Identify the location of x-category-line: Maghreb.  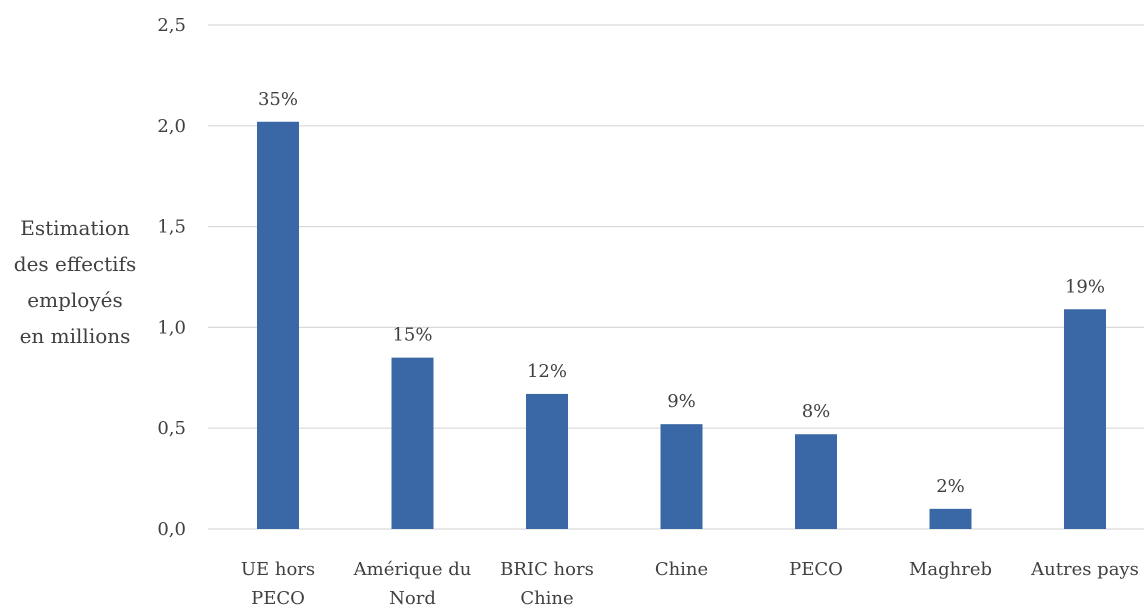
(950, 569).